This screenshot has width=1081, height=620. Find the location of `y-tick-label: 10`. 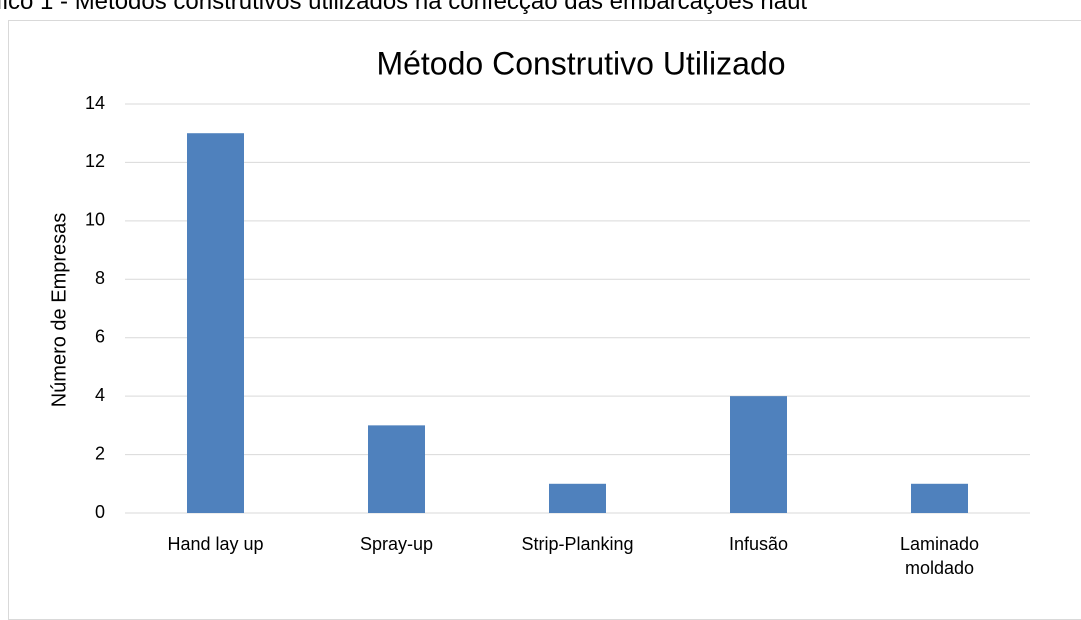

y-tick-label: 10 is located at coordinates (95, 220).